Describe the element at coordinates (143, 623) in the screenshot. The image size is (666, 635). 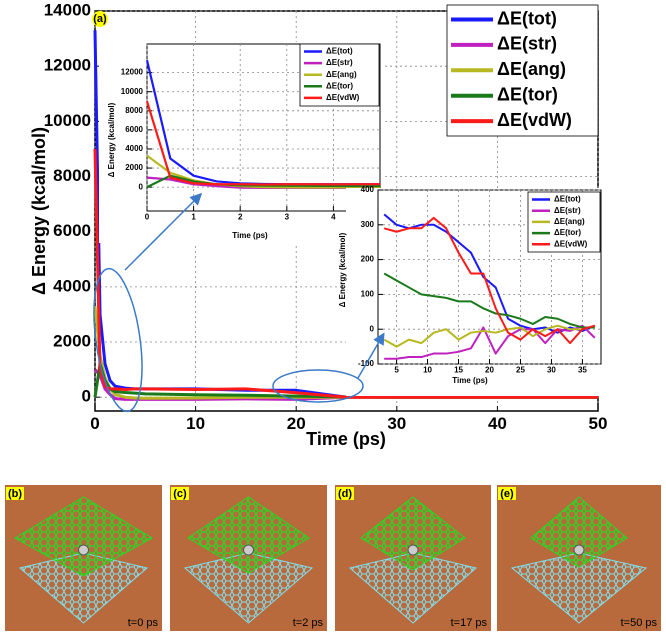
I see `time-caption: t=0 ps` at that location.